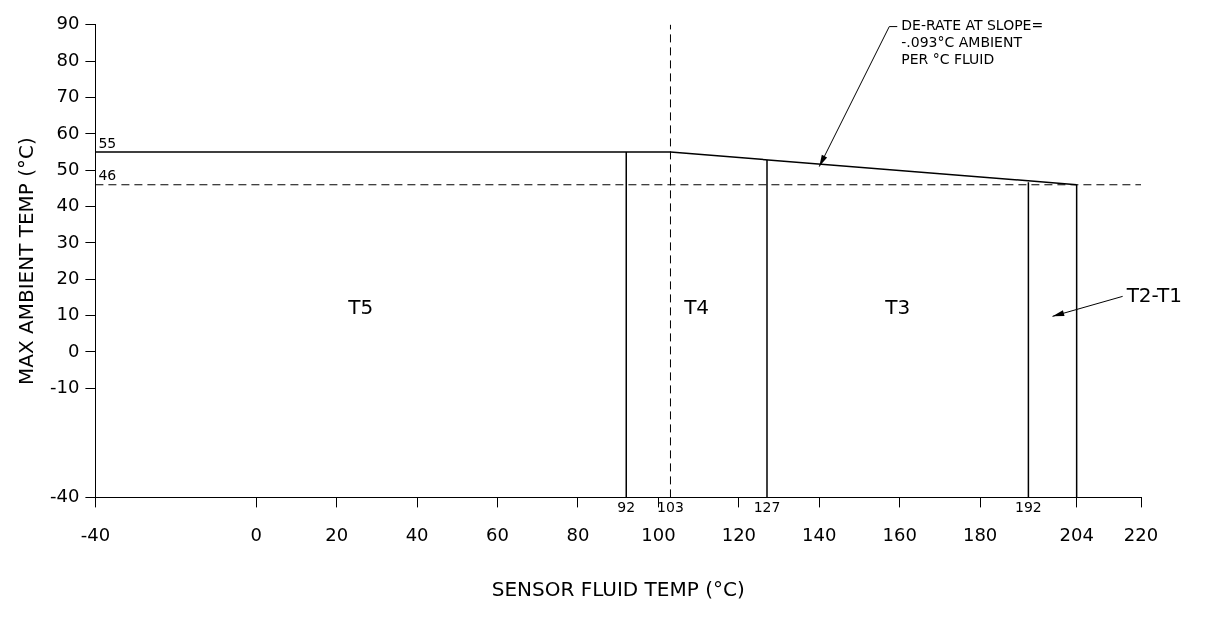 The height and width of the screenshot is (619, 1229). I want to click on x-tick-label: 0, so click(256, 534).